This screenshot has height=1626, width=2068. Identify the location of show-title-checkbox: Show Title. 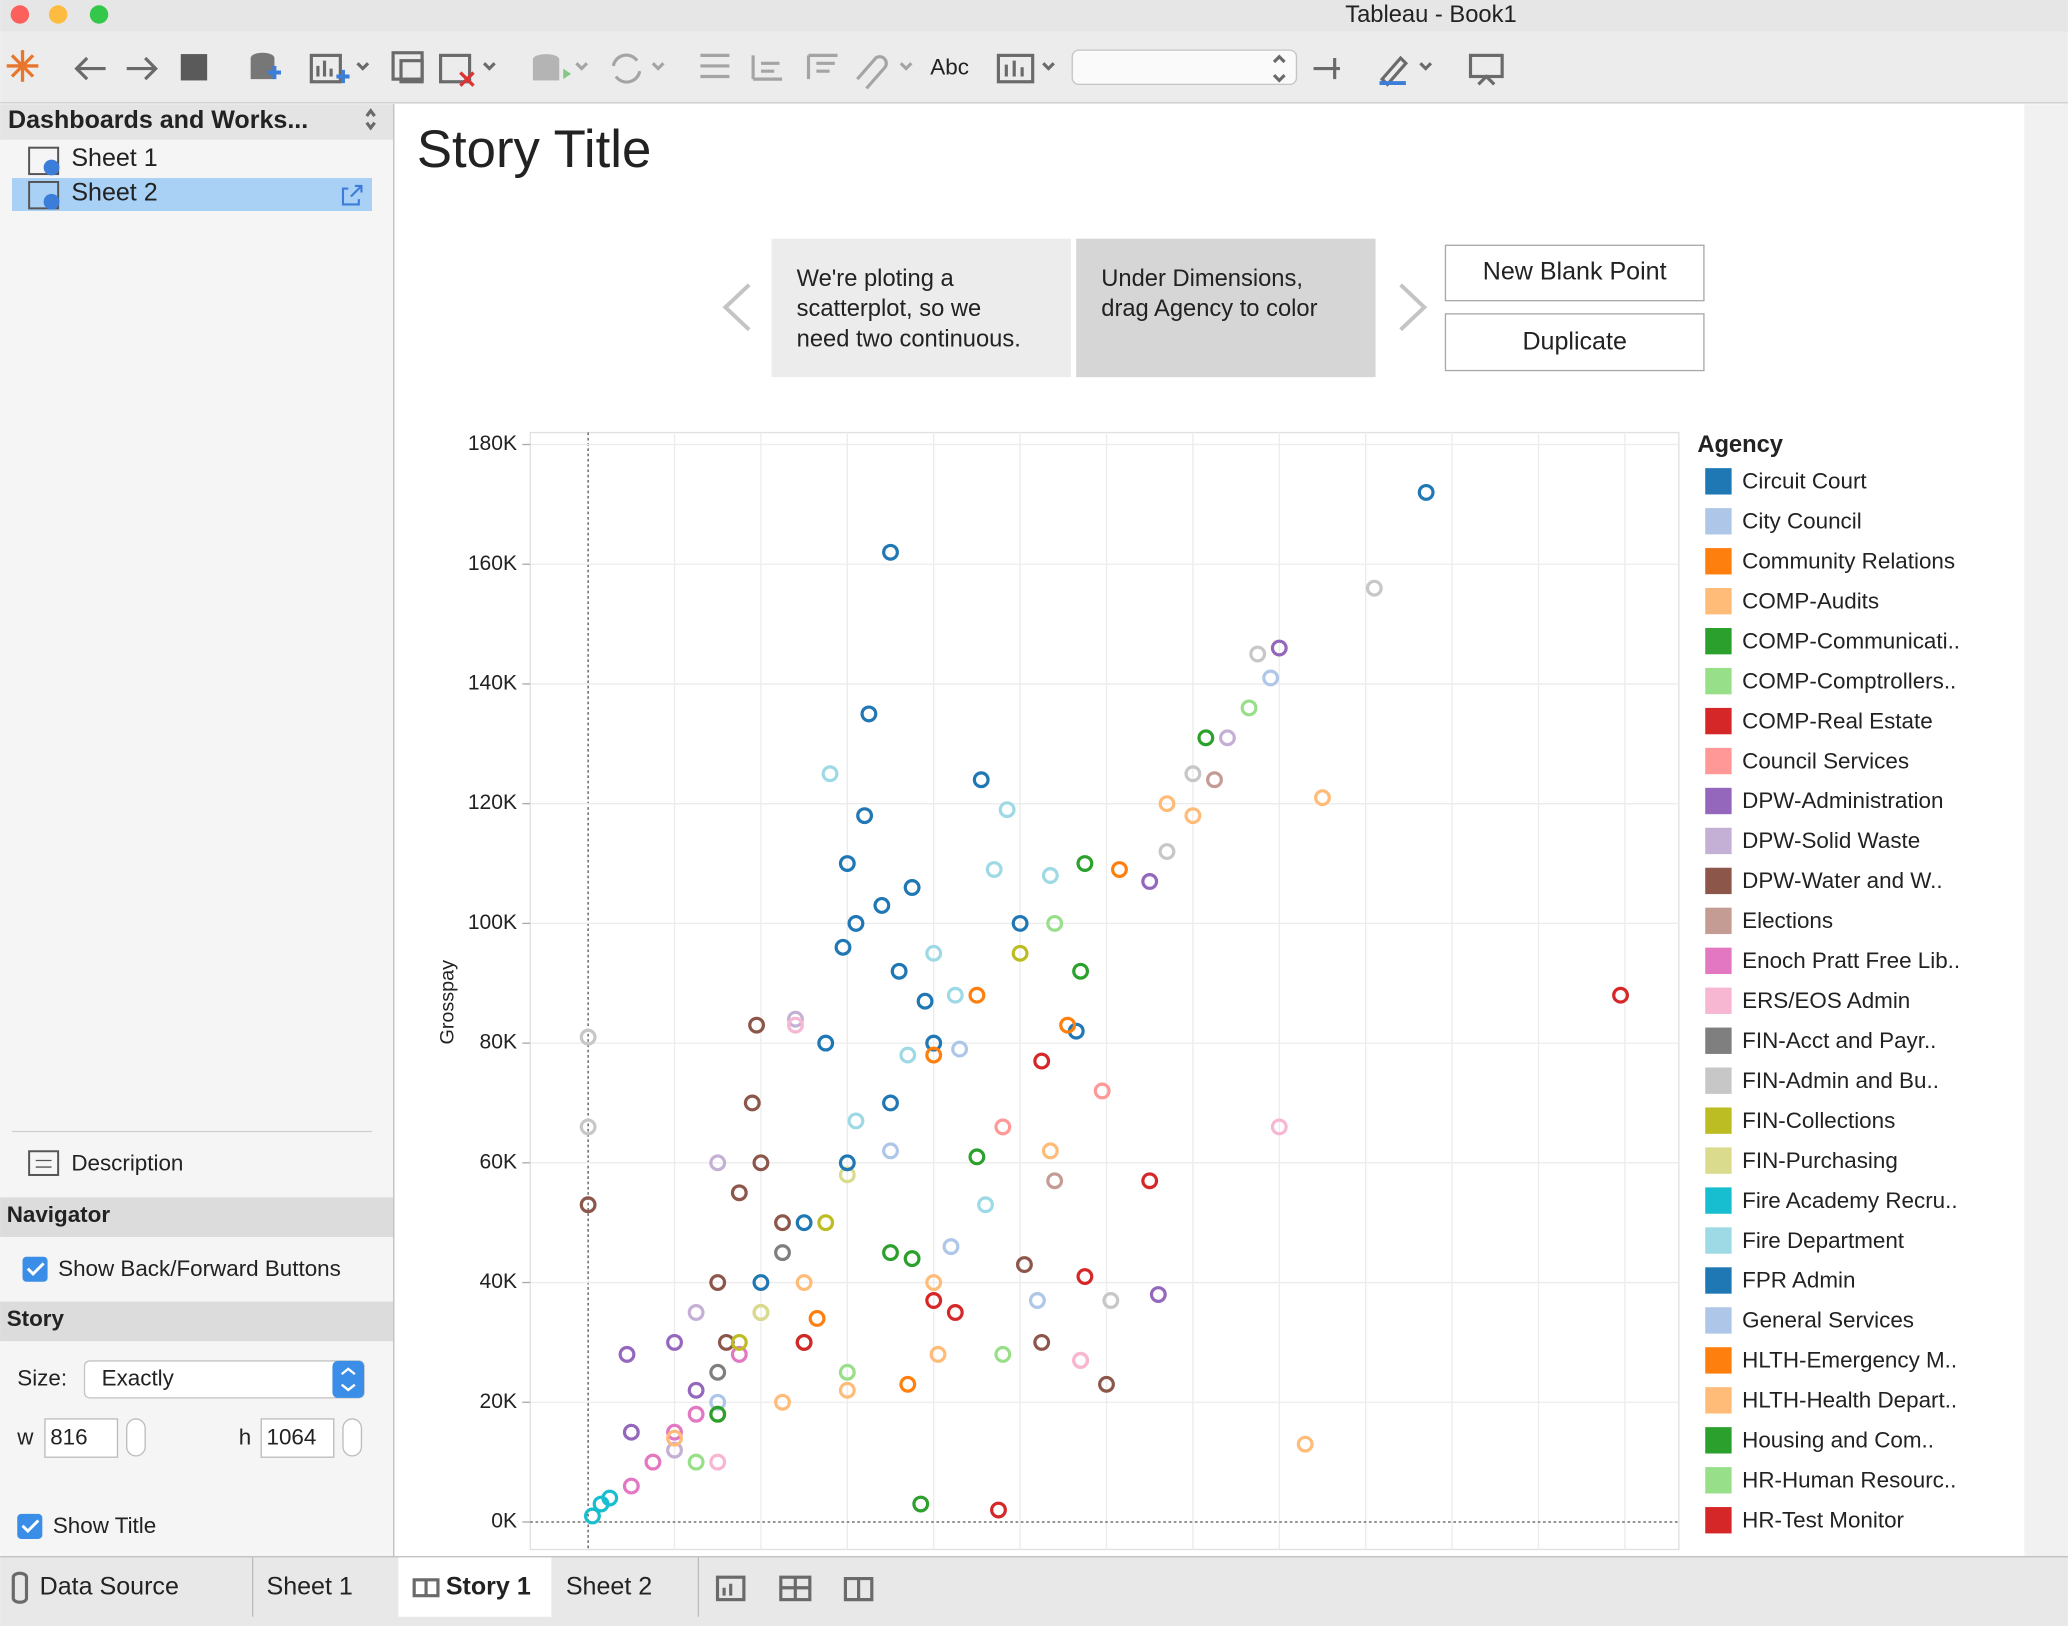
(86, 1526).